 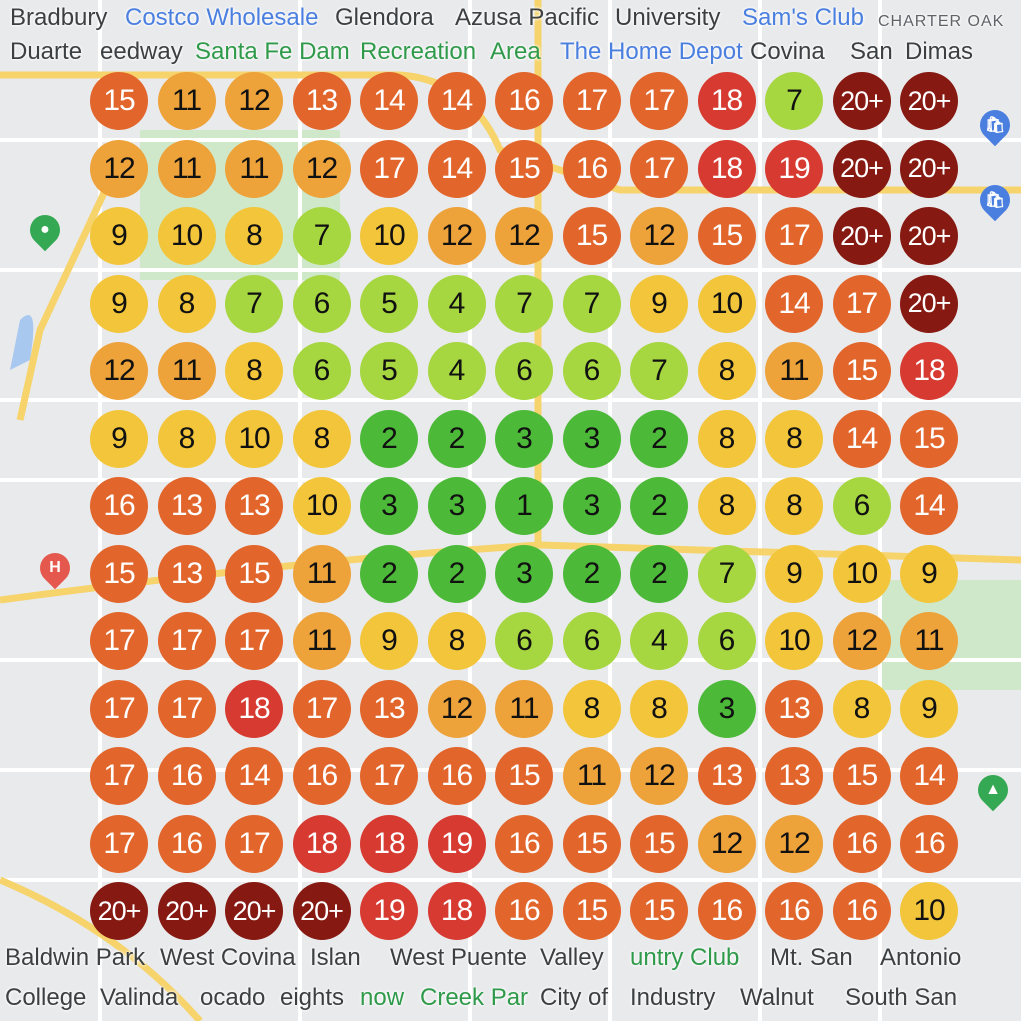 What do you see at coordinates (55, 568) in the screenshot?
I see `hospital-pin-icon: H` at bounding box center [55, 568].